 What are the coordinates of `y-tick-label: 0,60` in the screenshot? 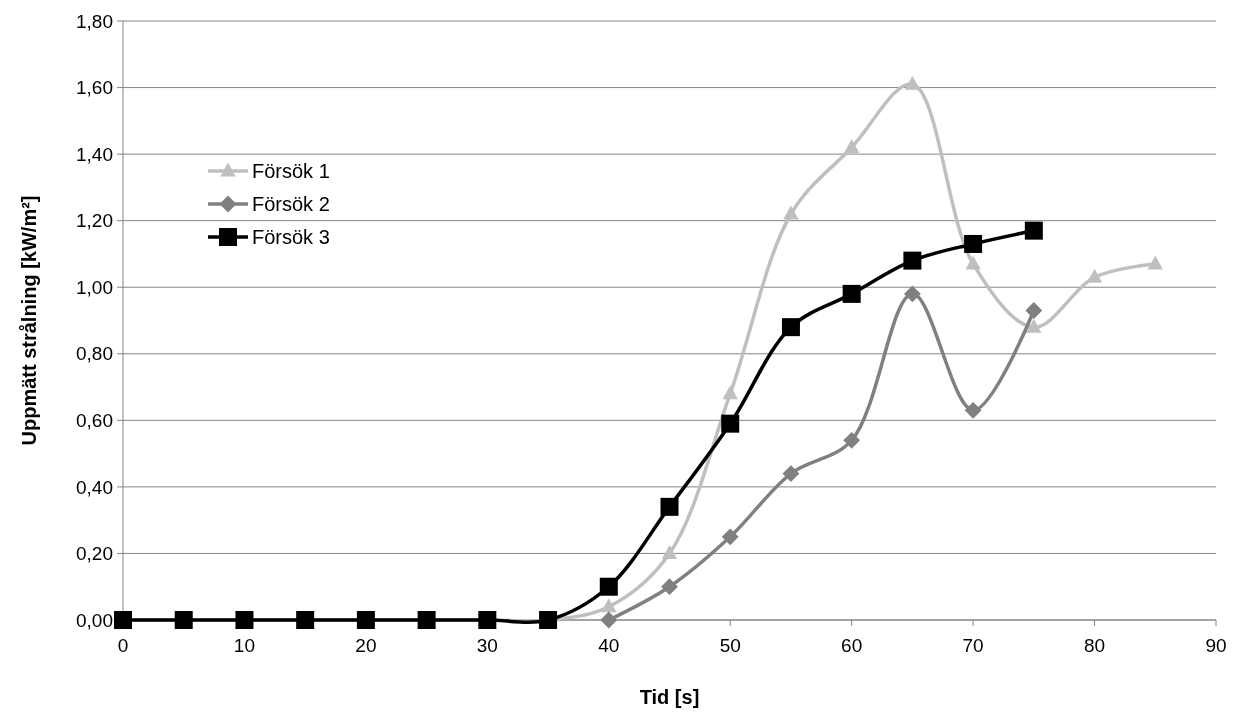 It's located at (94, 420).